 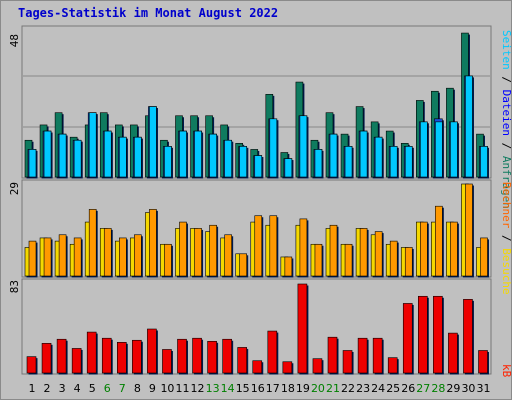 I want to click on kbytes-ymax-label: 83, so click(x=14, y=286).